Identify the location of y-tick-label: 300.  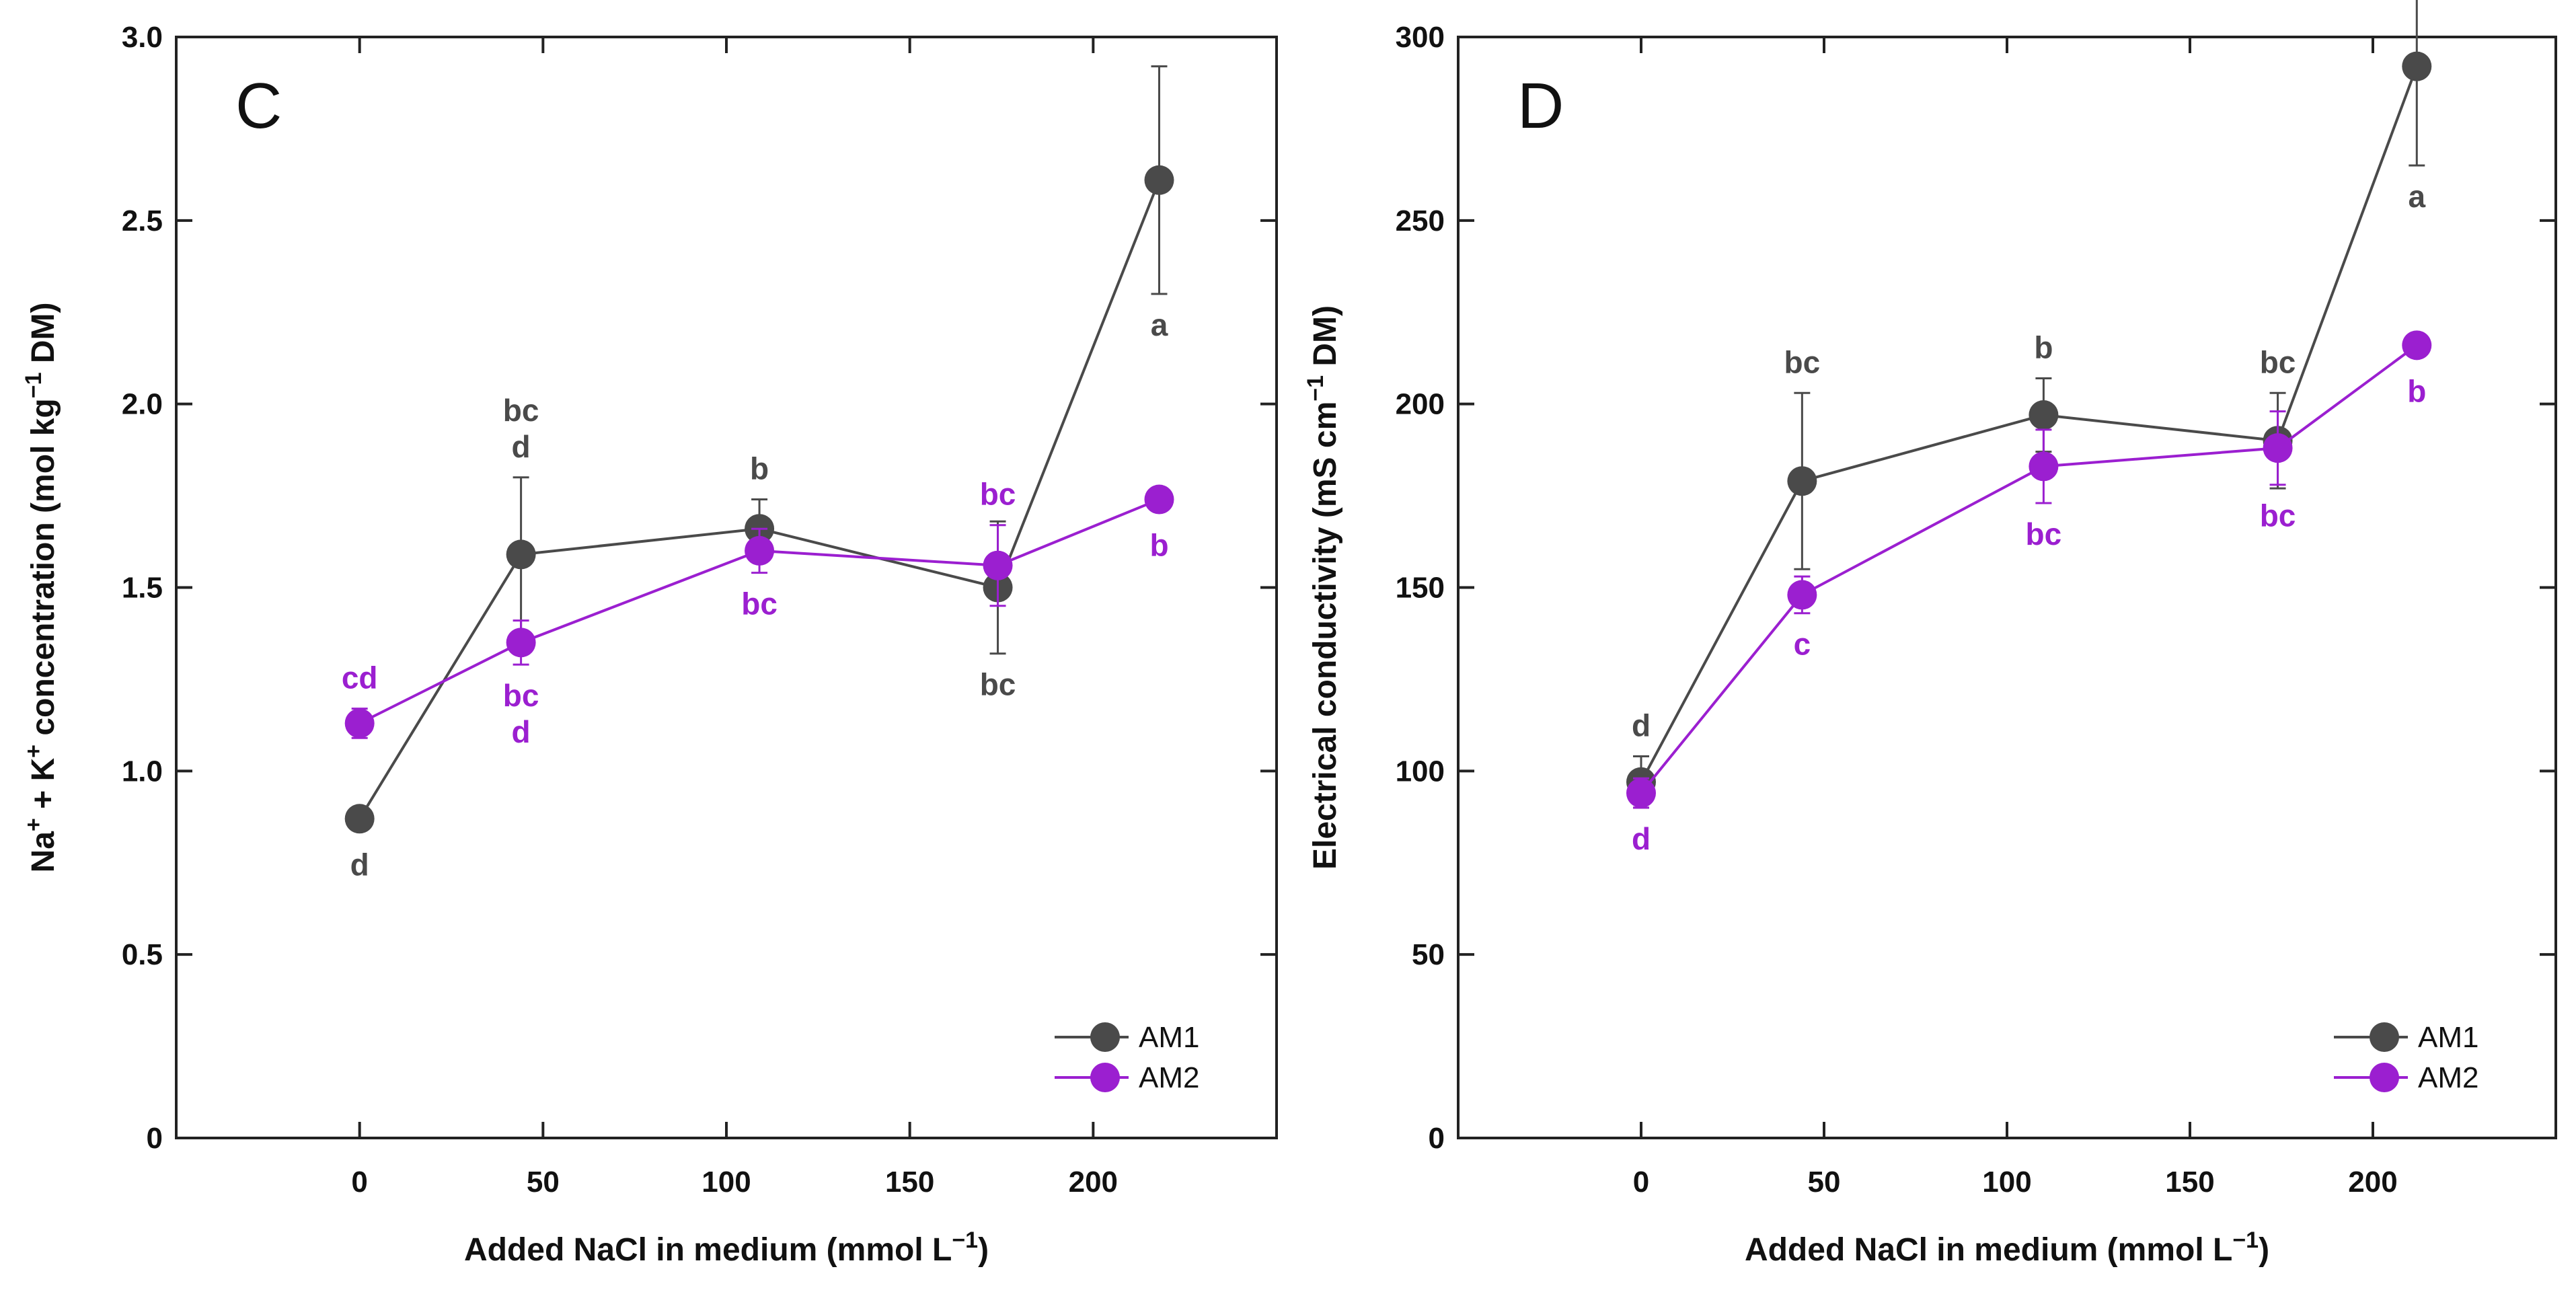
(1420, 37).